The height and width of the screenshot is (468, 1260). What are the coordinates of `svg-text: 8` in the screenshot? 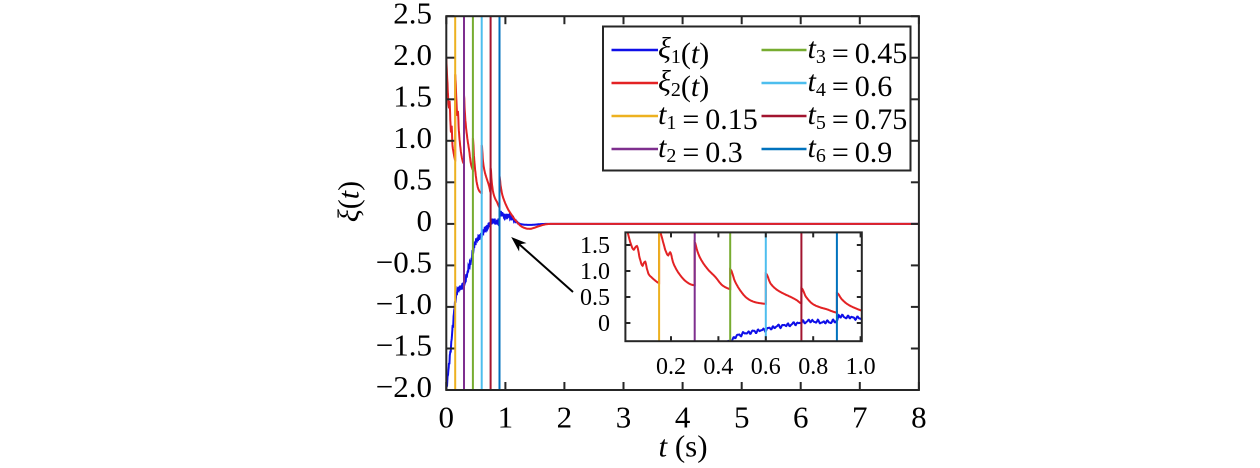 It's located at (919, 417).